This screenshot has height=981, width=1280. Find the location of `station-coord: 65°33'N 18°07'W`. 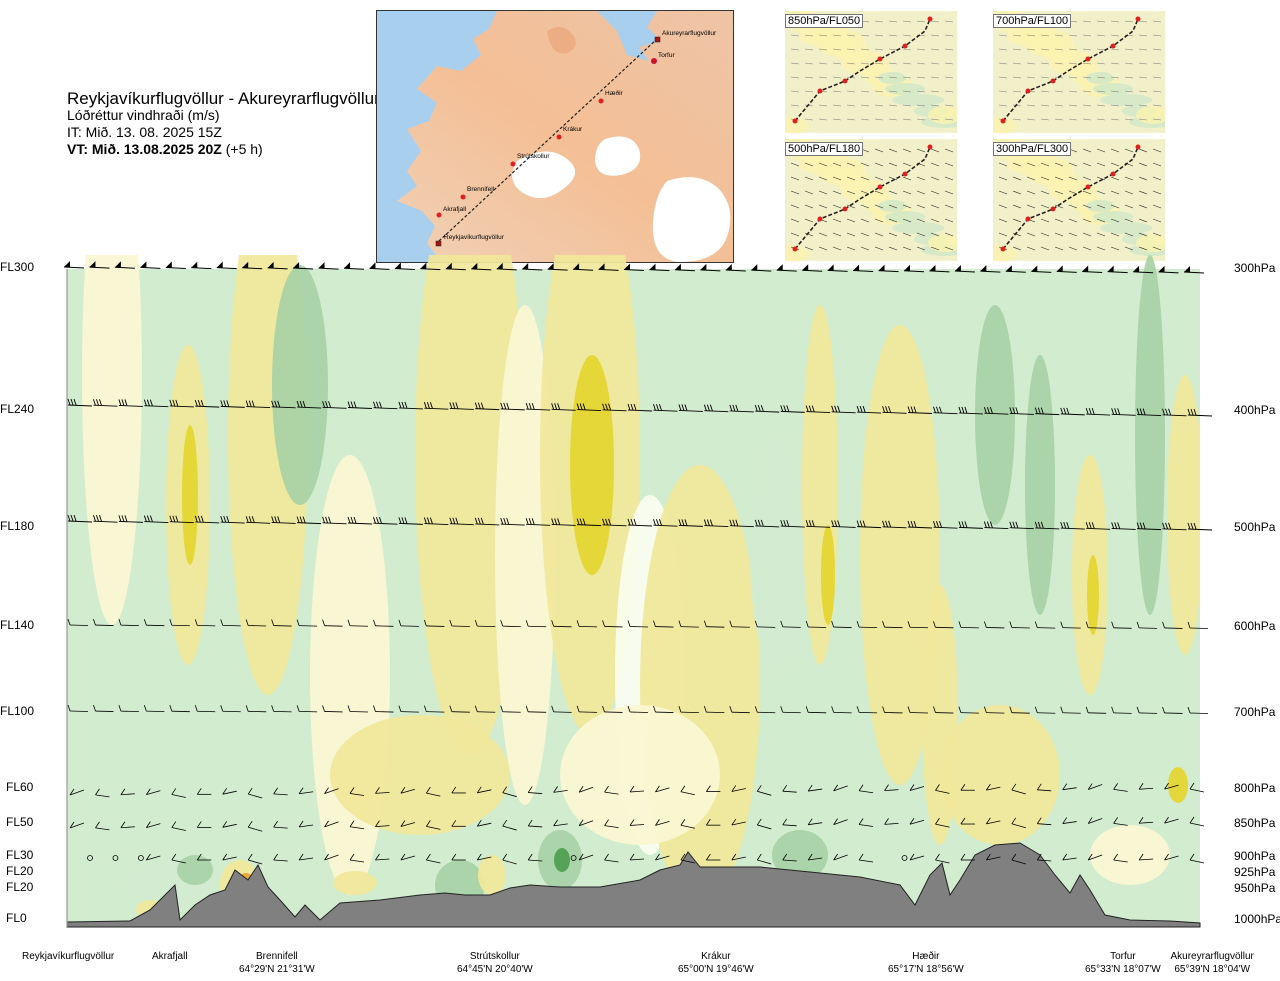

station-coord: 65°33'N 18°07'W is located at coordinates (1123, 969).